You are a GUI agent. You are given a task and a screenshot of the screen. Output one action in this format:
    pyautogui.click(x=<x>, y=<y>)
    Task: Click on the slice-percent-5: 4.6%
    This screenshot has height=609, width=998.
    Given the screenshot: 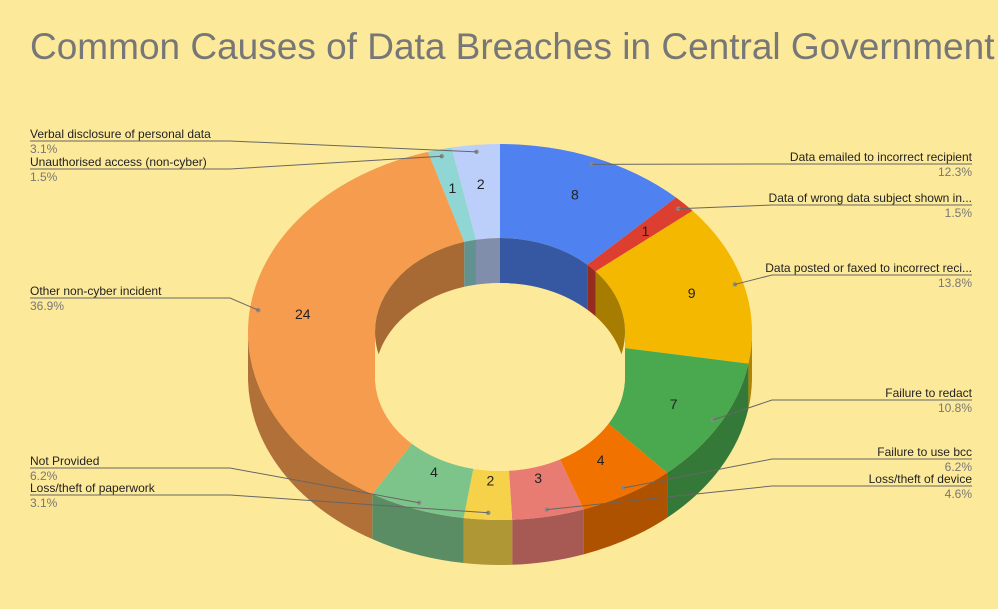 What is the action you would take?
    pyautogui.click(x=959, y=494)
    